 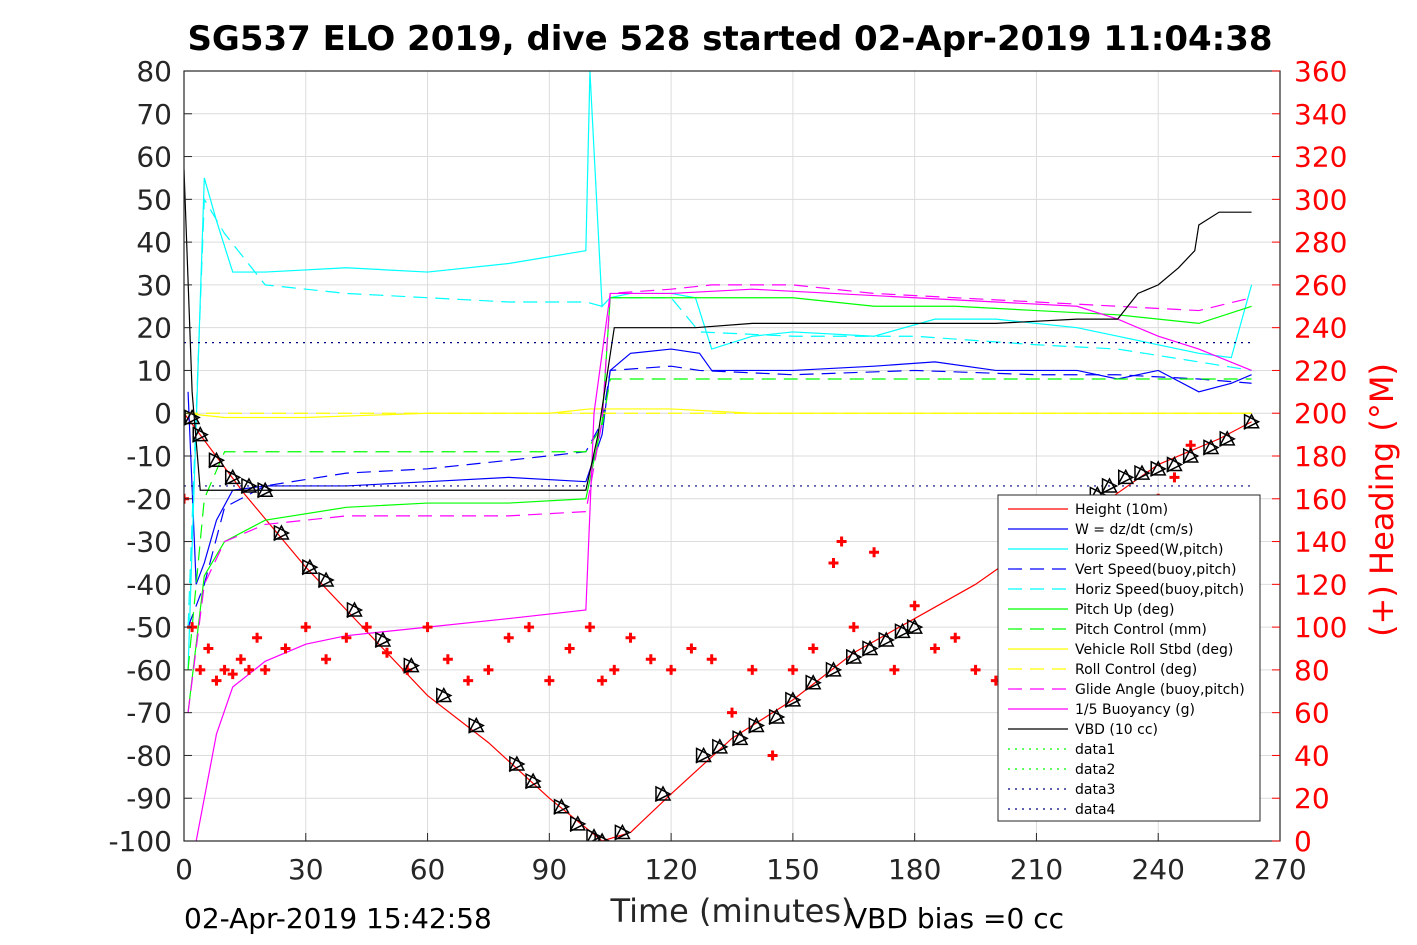 What do you see at coordinates (154, 114) in the screenshot?
I see `y-left-tick-label: 70` at bounding box center [154, 114].